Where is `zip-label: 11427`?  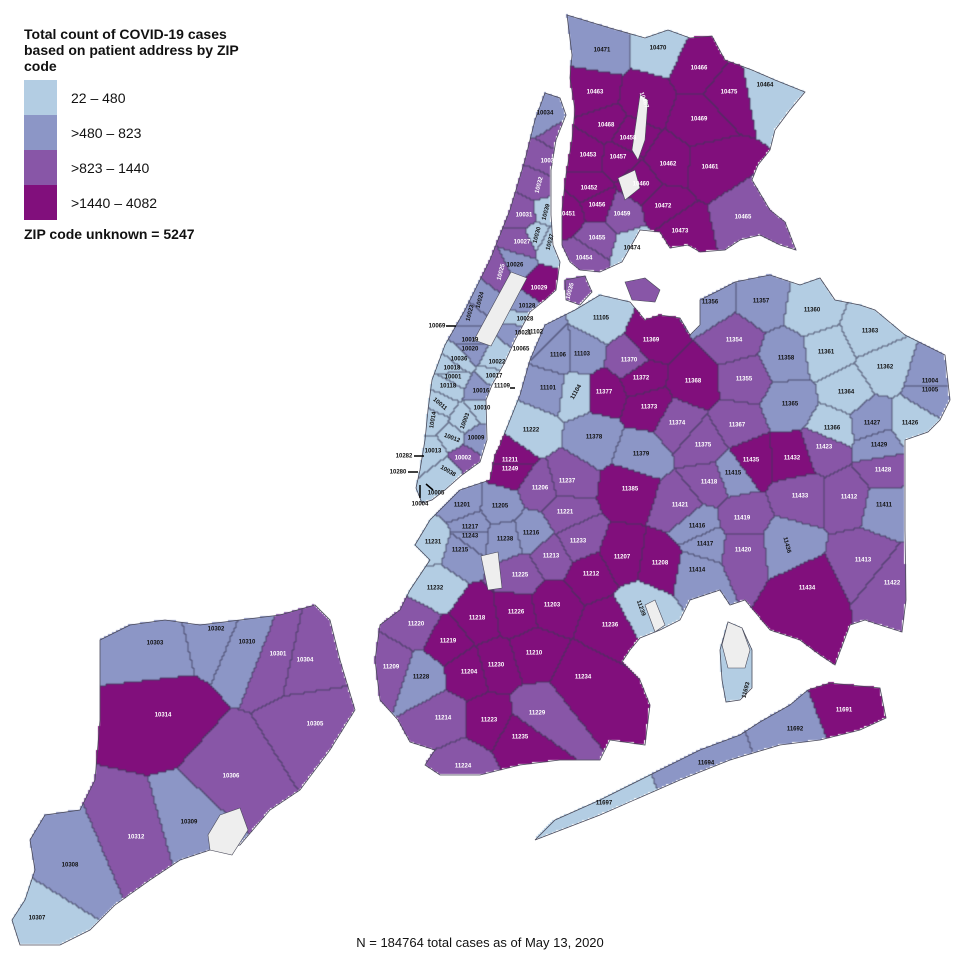 zip-label: 11427 is located at coordinates (872, 424).